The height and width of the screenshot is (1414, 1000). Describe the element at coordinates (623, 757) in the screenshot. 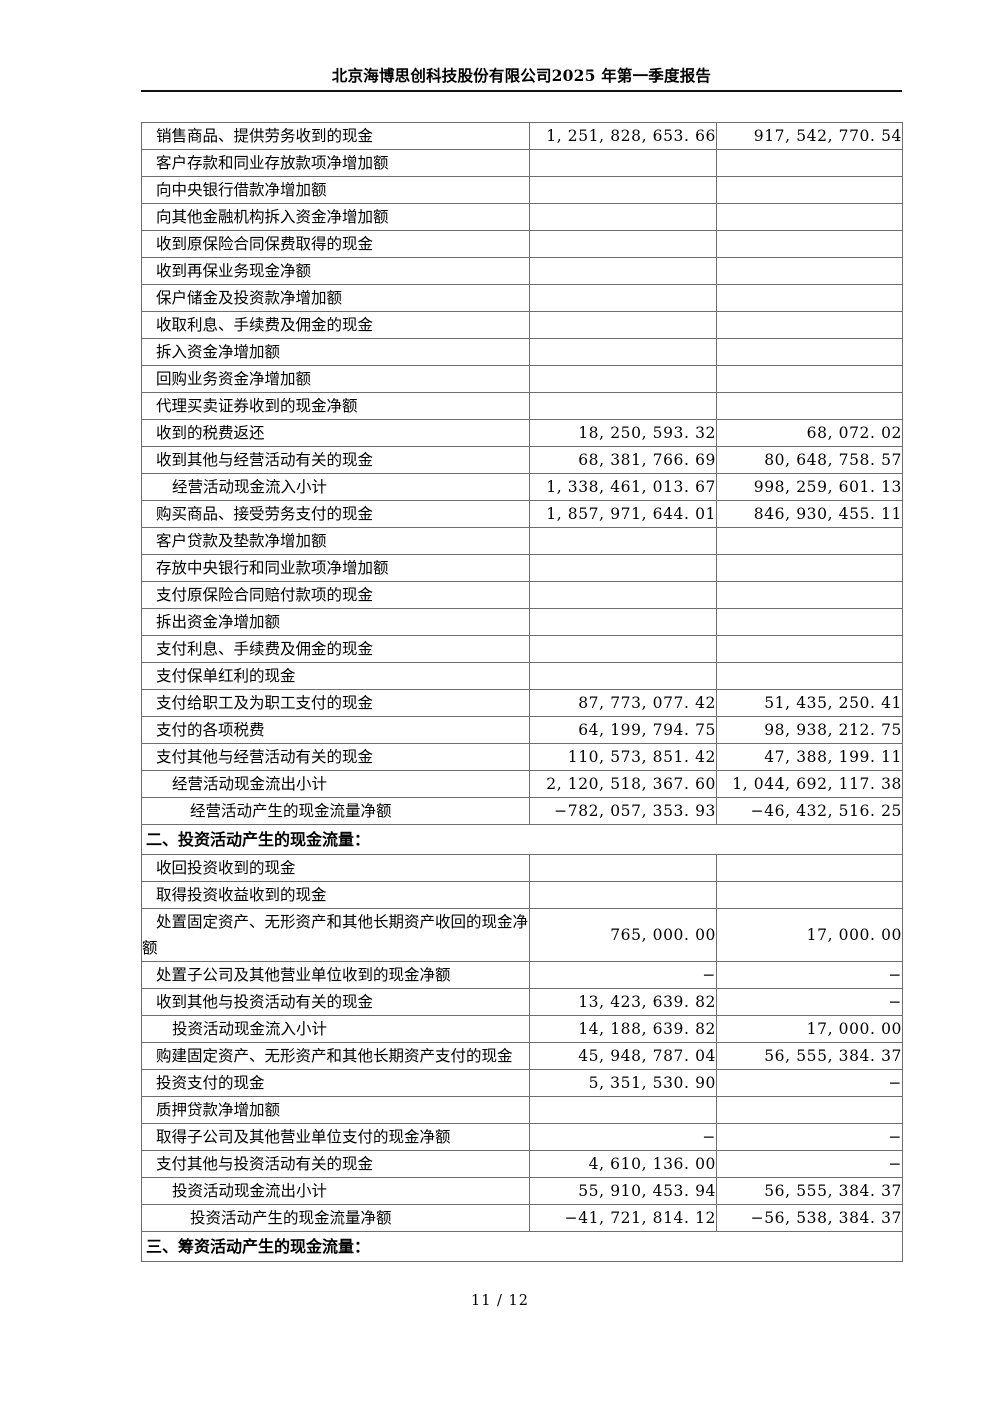

I see `current-period-value: 110, 573, 851. 42` at that location.